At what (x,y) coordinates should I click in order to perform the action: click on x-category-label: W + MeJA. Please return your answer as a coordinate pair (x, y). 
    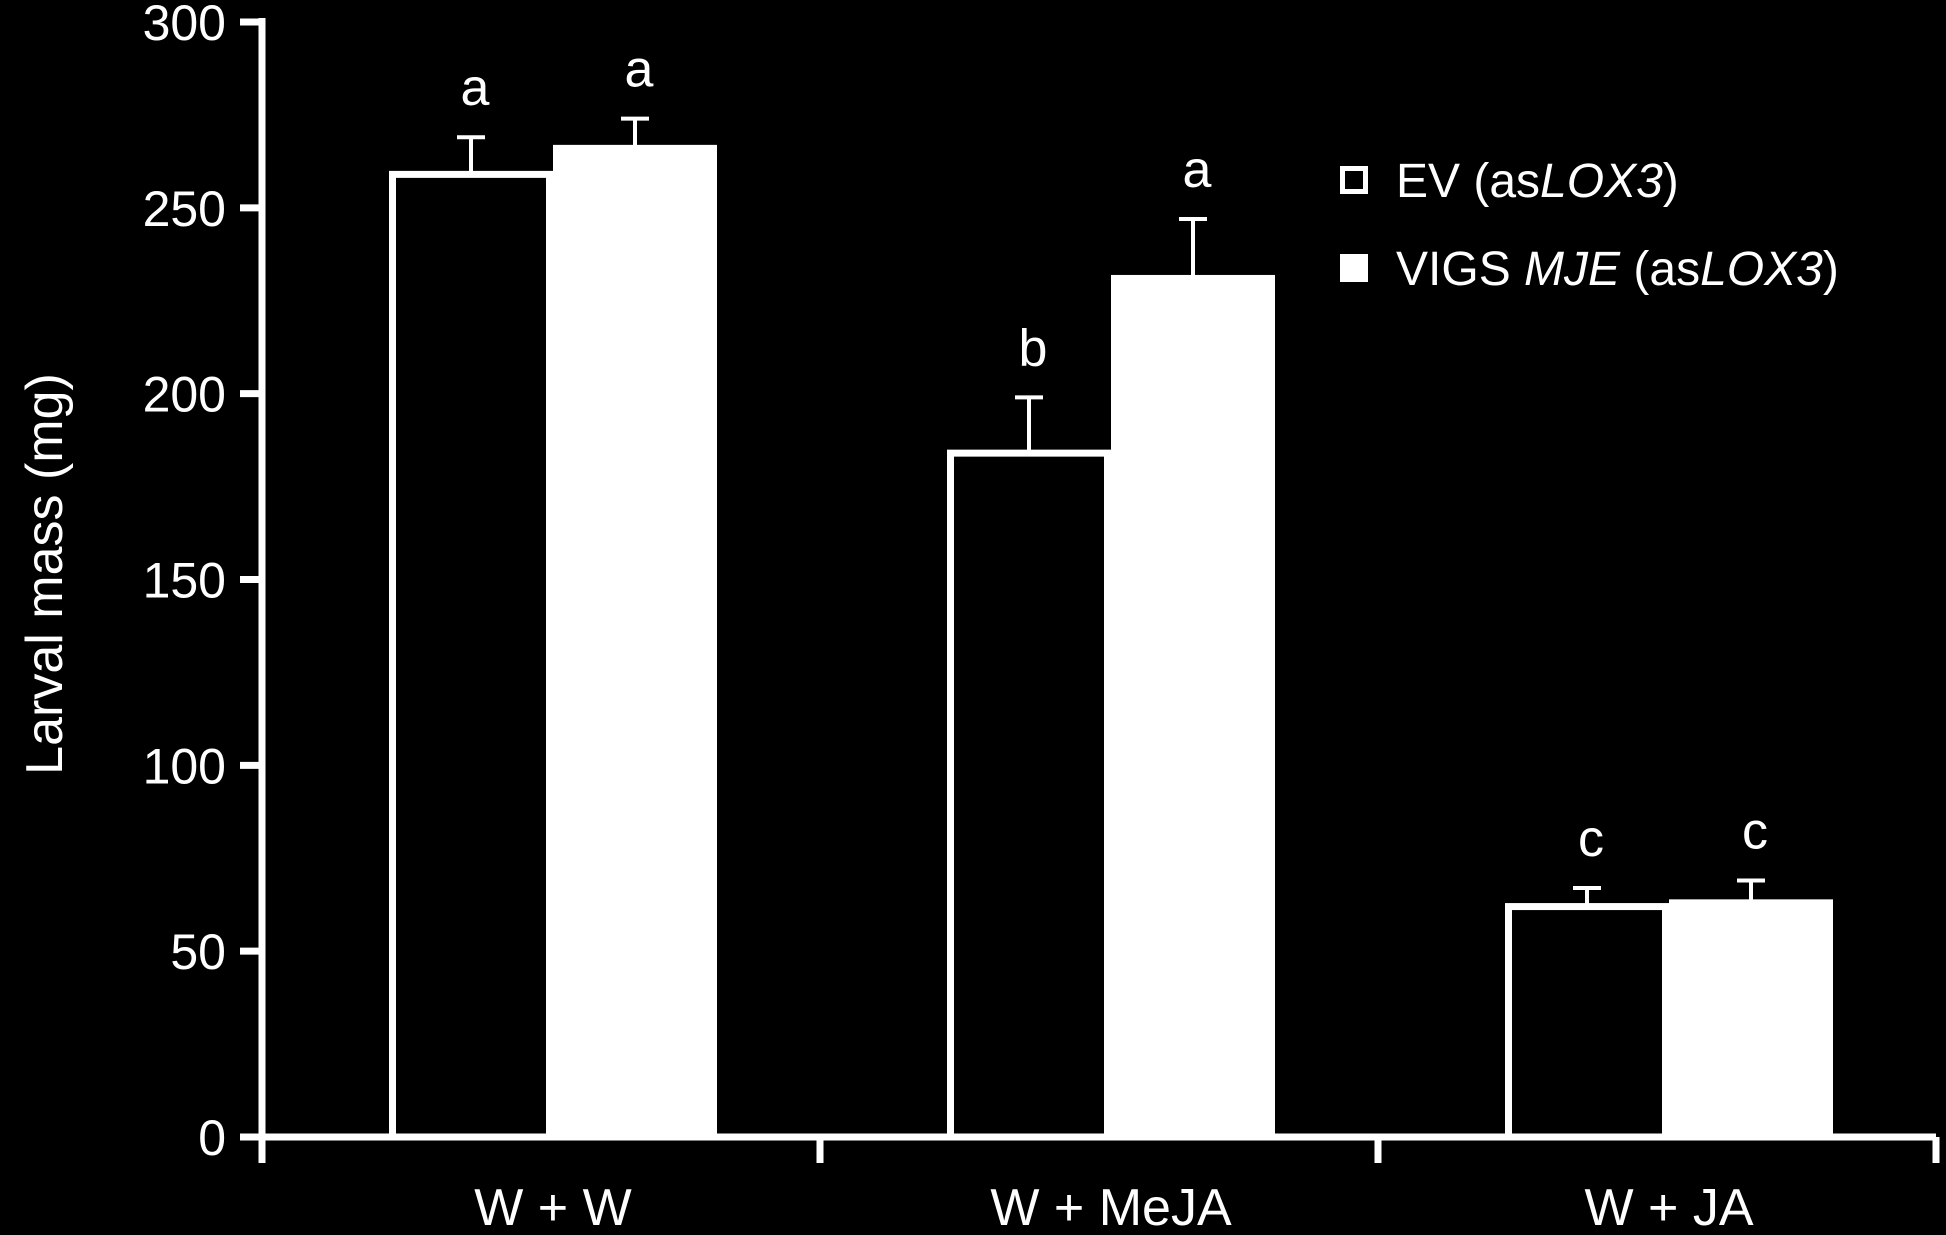
    Looking at the image, I should click on (1111, 1207).